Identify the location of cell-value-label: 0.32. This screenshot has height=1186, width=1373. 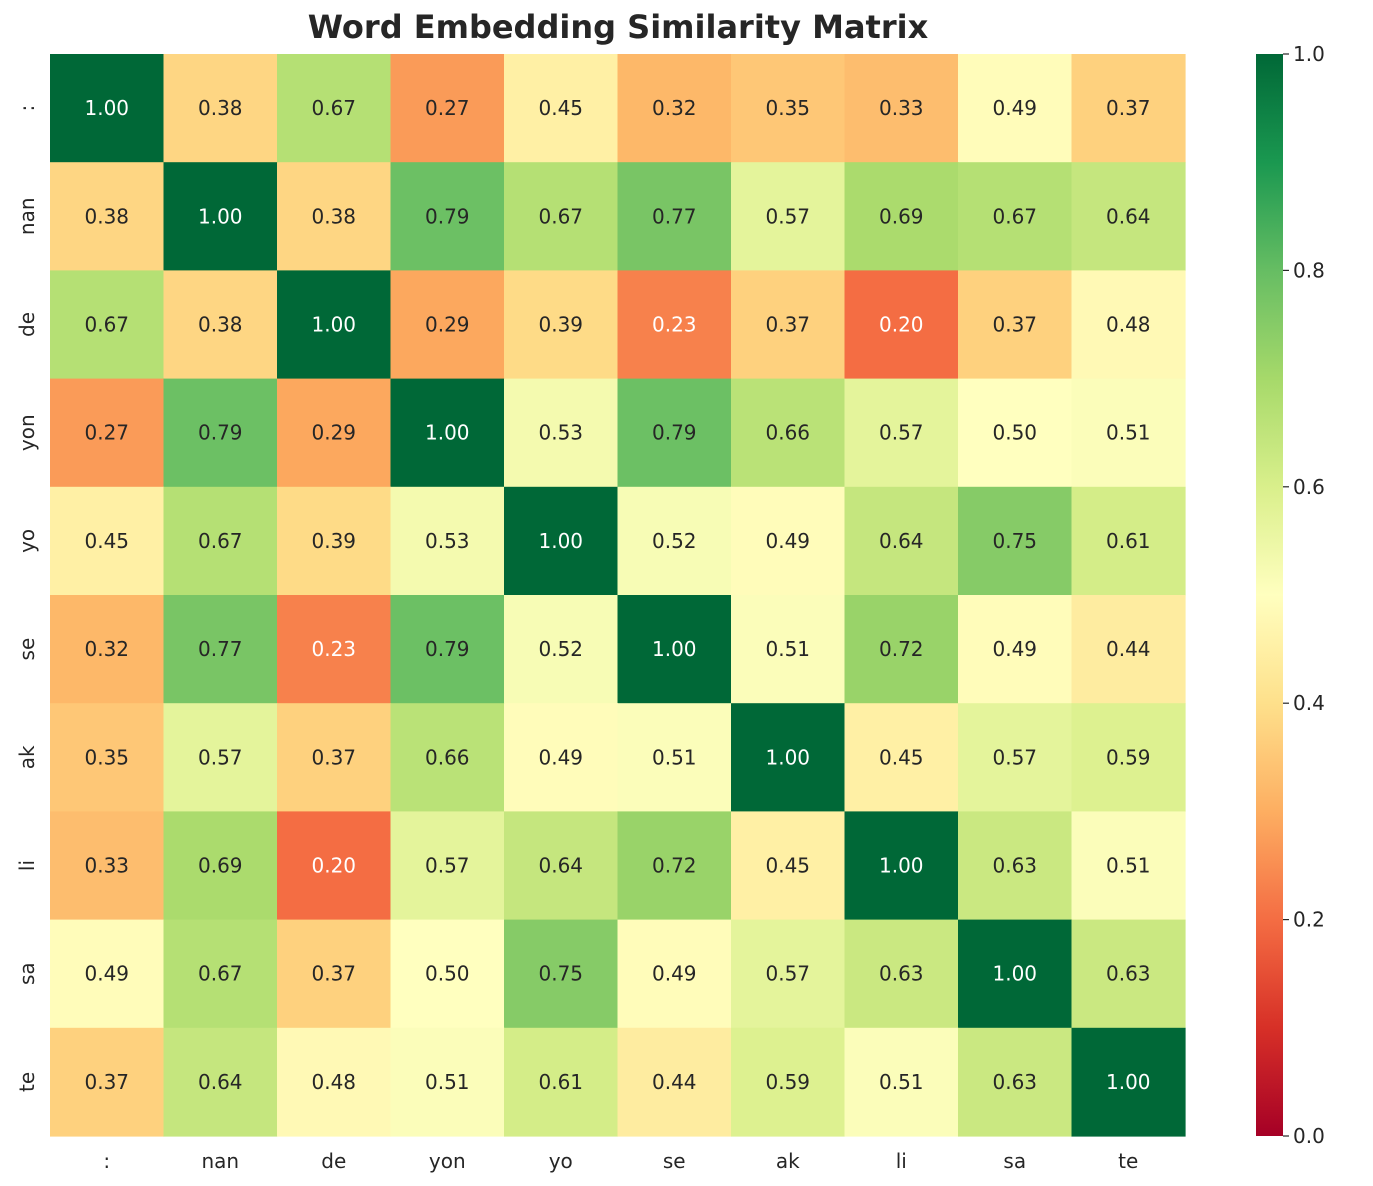
(106, 649).